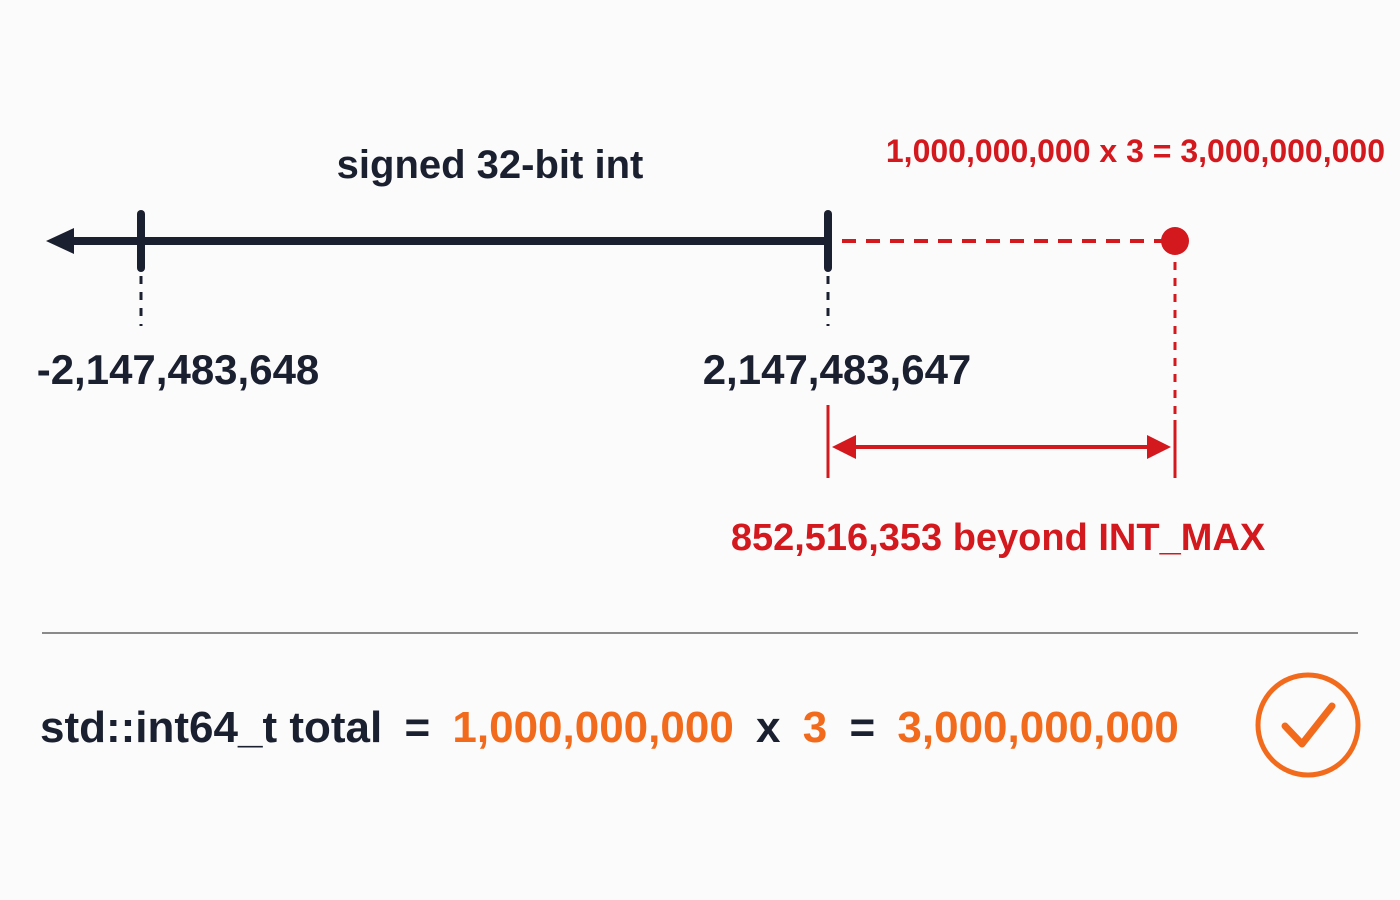 The height and width of the screenshot is (900, 1400). I want to click on arrow-head, so click(60, 241).